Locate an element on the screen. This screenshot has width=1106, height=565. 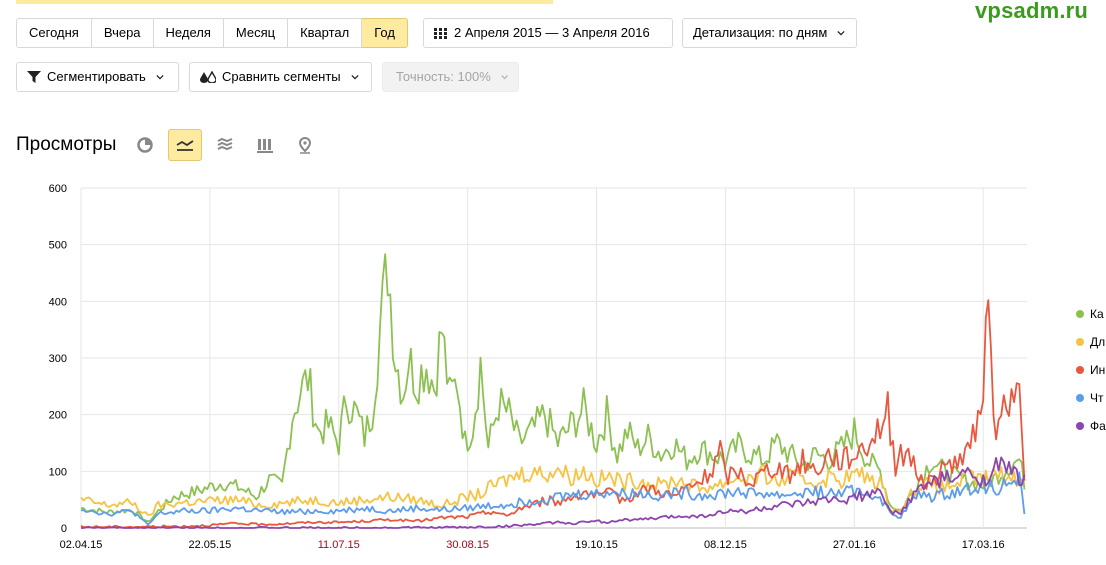
x-tick-label: 27.01.16 is located at coordinates (854, 545).